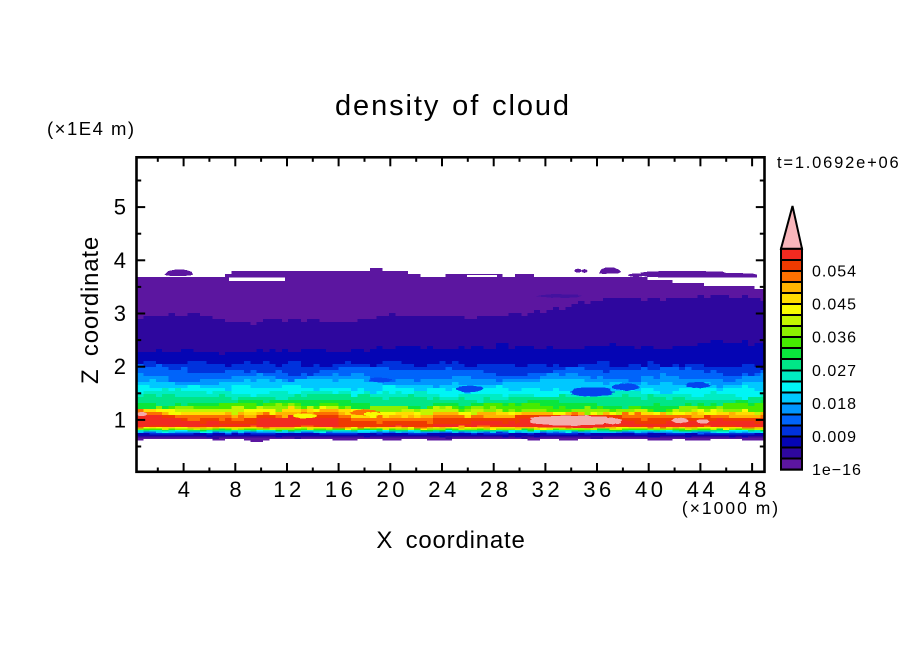 The image size is (904, 654). I want to click on svg-text: 32, so click(547, 489).